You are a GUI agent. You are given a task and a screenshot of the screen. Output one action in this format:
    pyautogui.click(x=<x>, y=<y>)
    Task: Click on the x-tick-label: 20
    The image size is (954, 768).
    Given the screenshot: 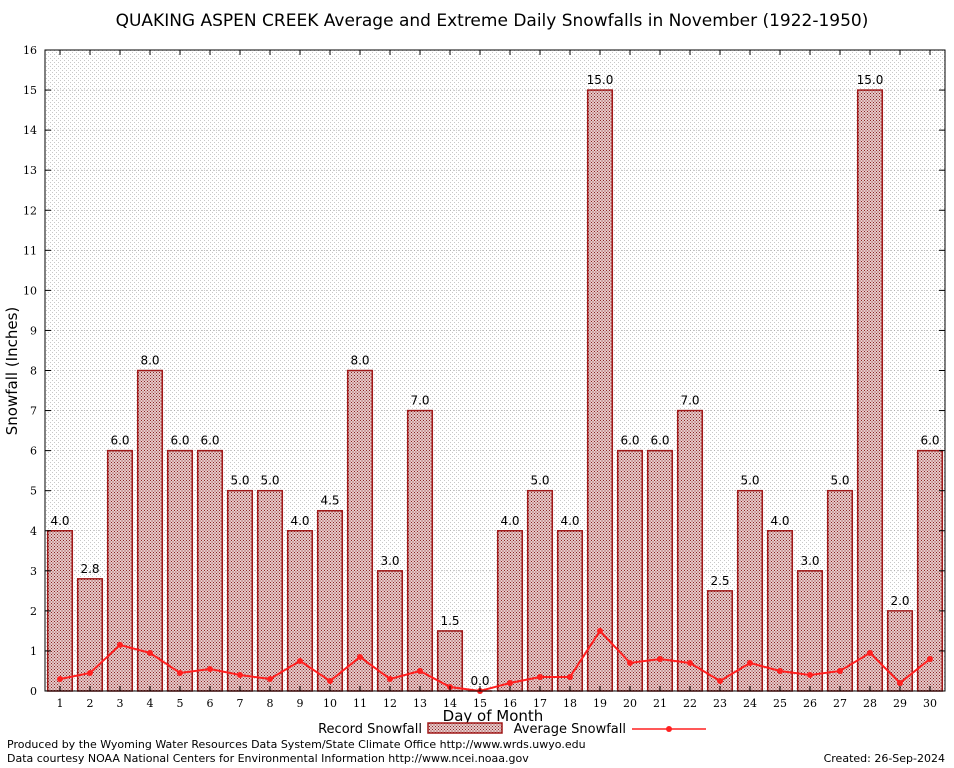 What is the action you would take?
    pyautogui.click(x=630, y=703)
    